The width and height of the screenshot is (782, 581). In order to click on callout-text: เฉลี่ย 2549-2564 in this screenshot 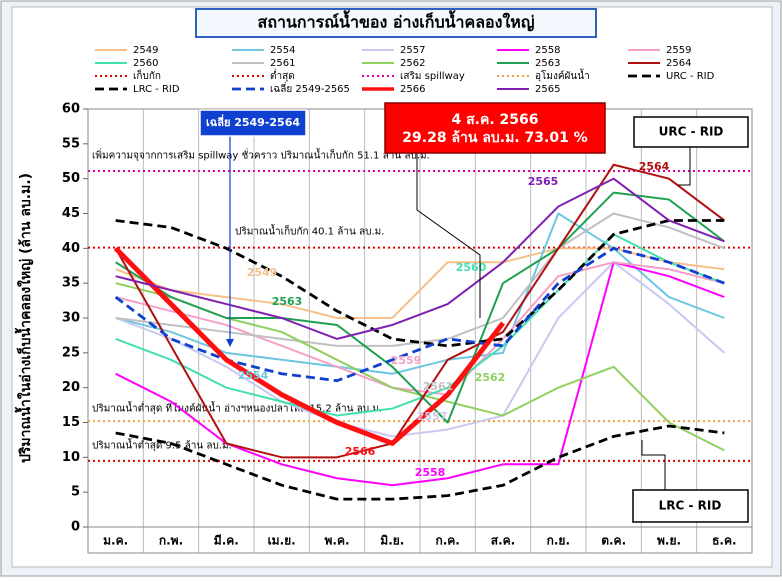, I will do `click(253, 121)`.